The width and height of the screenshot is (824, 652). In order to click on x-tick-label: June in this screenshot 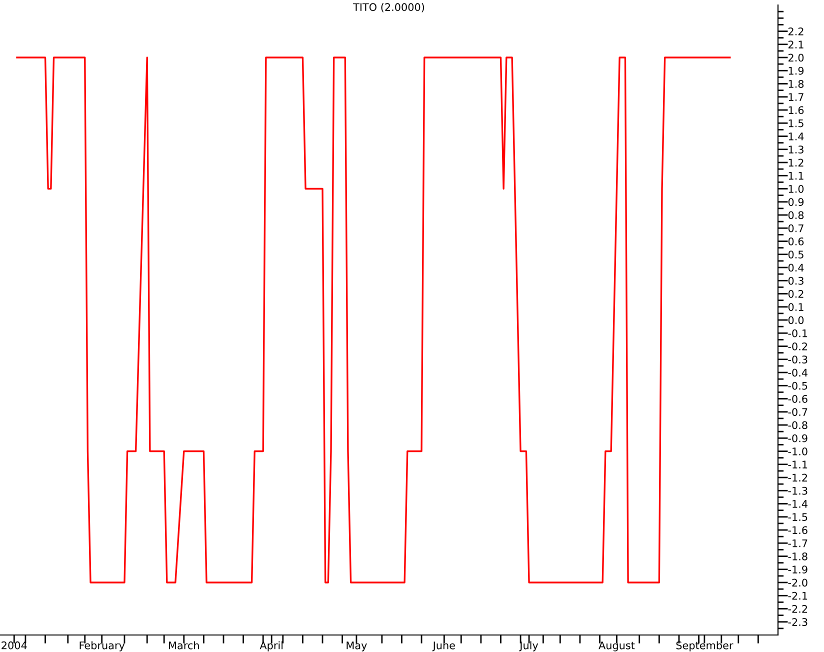, I will do `click(443, 647)`.